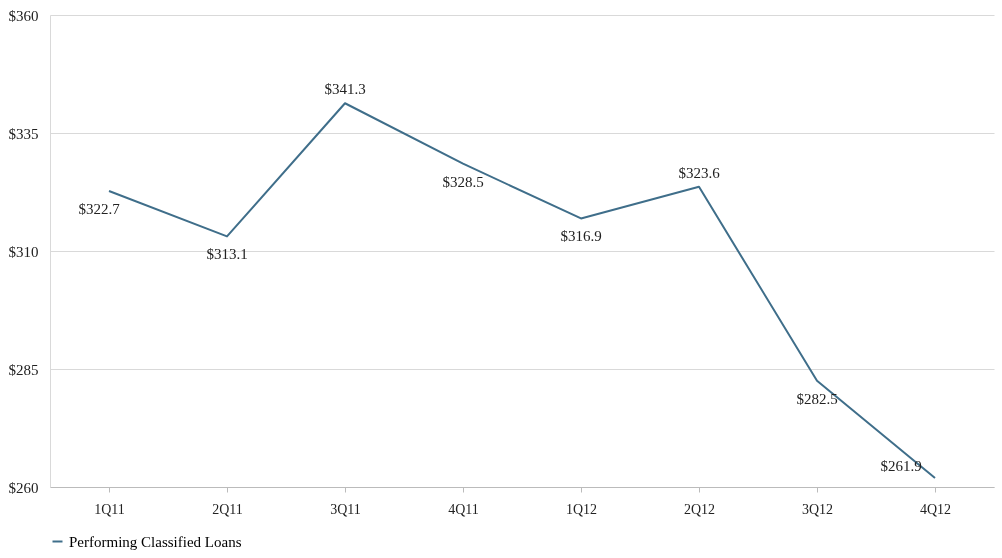 The width and height of the screenshot is (1002, 558). I want to click on y-tick-label: $360, so click(23, 15).